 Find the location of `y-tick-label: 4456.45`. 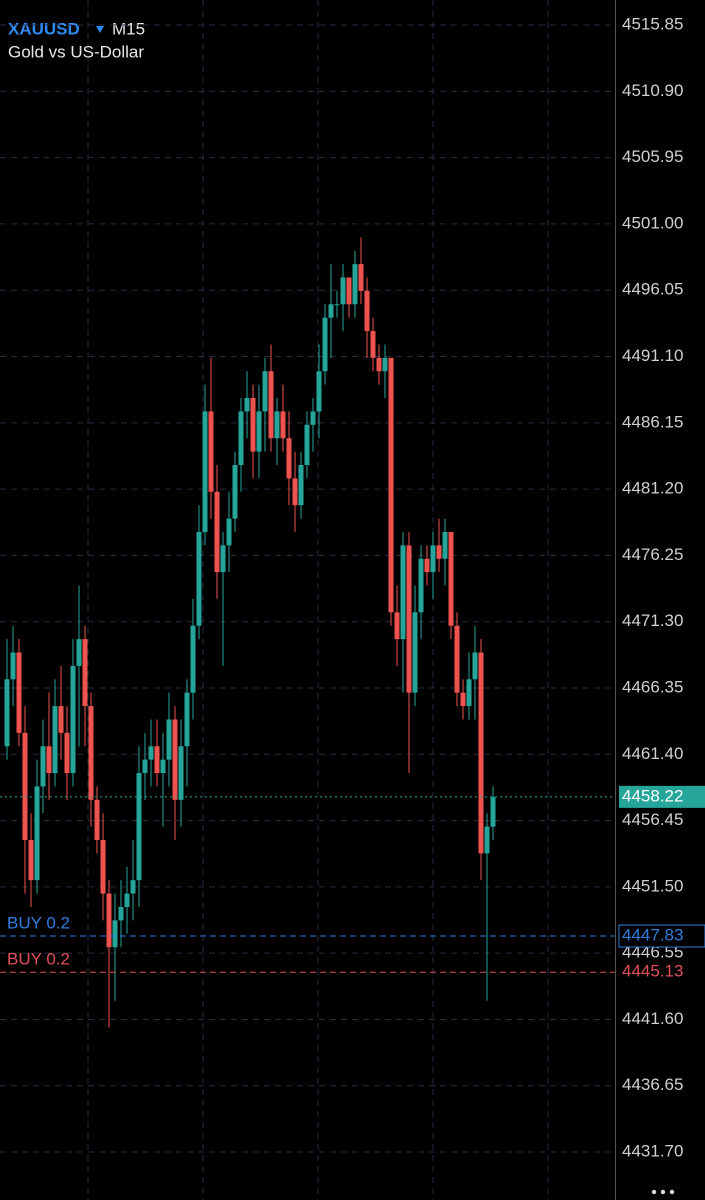

y-tick-label: 4456.45 is located at coordinates (652, 819).